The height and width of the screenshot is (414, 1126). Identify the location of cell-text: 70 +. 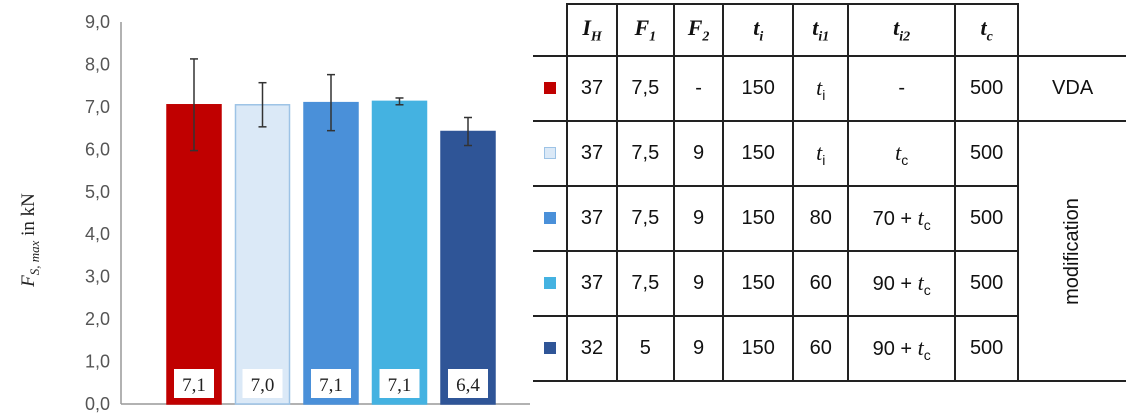
(895, 218).